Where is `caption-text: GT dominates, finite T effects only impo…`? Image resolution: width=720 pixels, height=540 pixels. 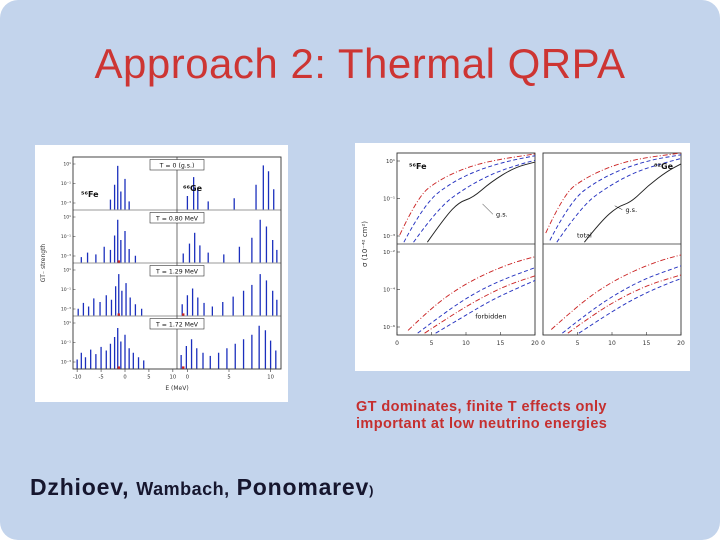
caption-text: GT dominates, finite T effects only impo… is located at coordinates (481, 416).